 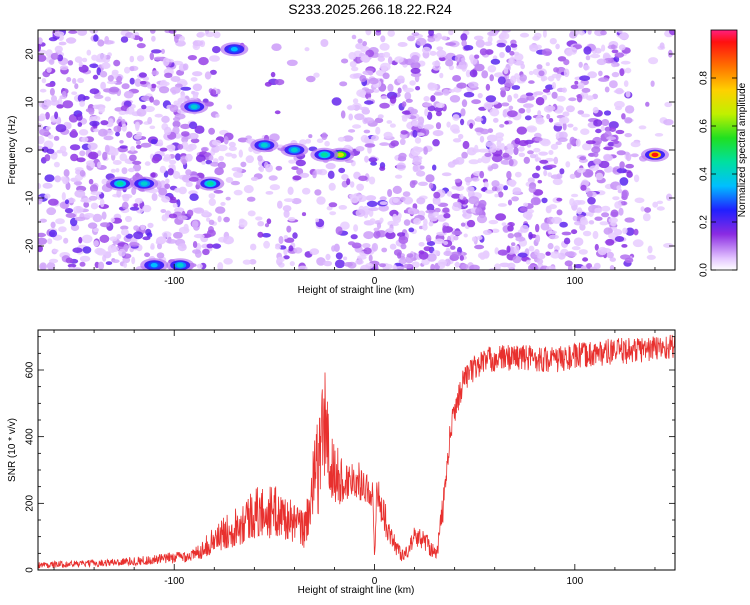 I want to click on y-tick-label: 200, so click(x=30, y=503).